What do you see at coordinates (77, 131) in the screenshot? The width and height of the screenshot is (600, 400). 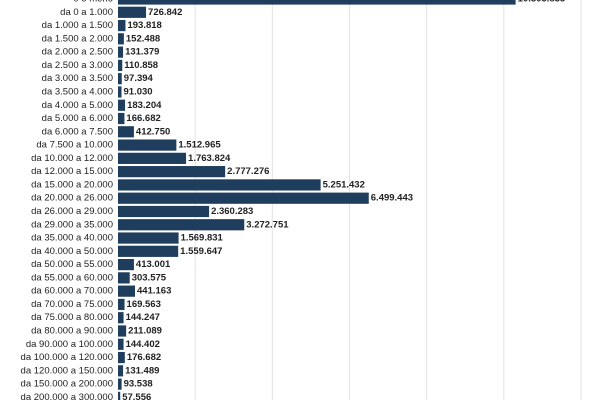 I see `category-label: da 6.000 a 7.500` at bounding box center [77, 131].